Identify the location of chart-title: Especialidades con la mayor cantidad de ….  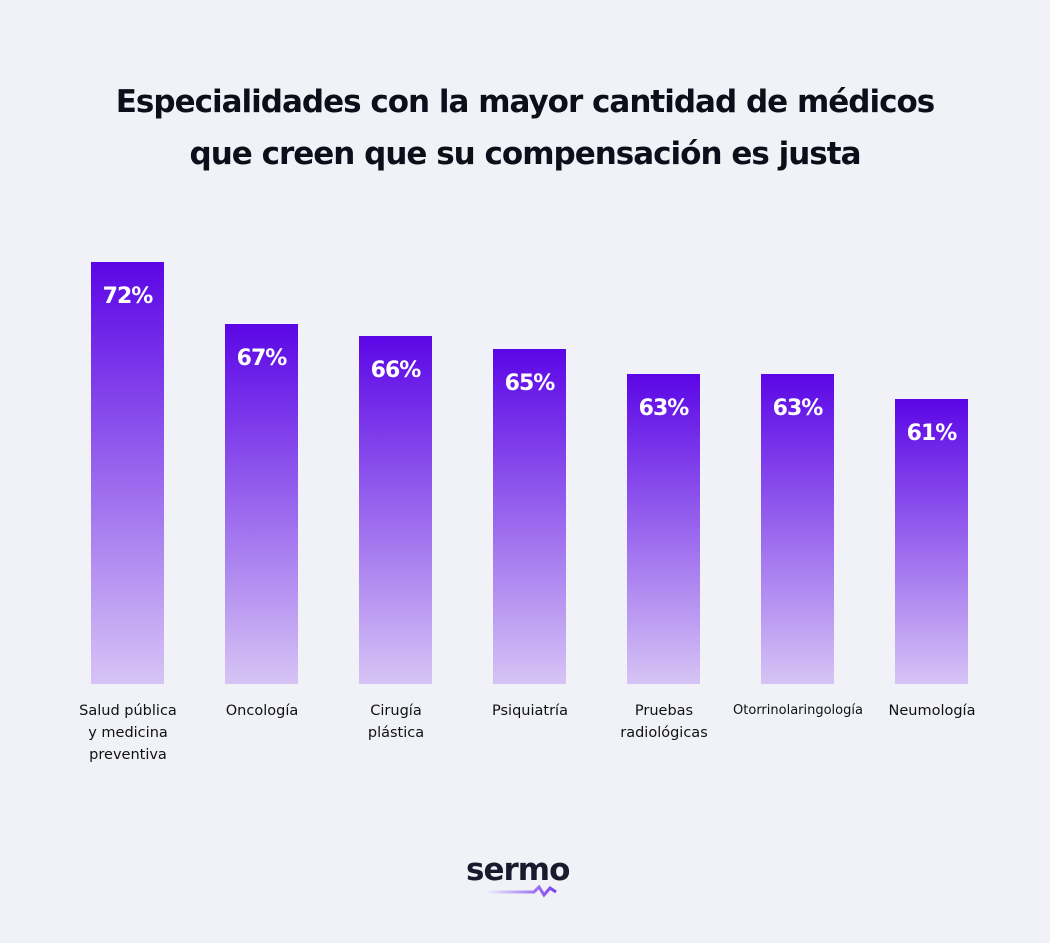
(525, 128).